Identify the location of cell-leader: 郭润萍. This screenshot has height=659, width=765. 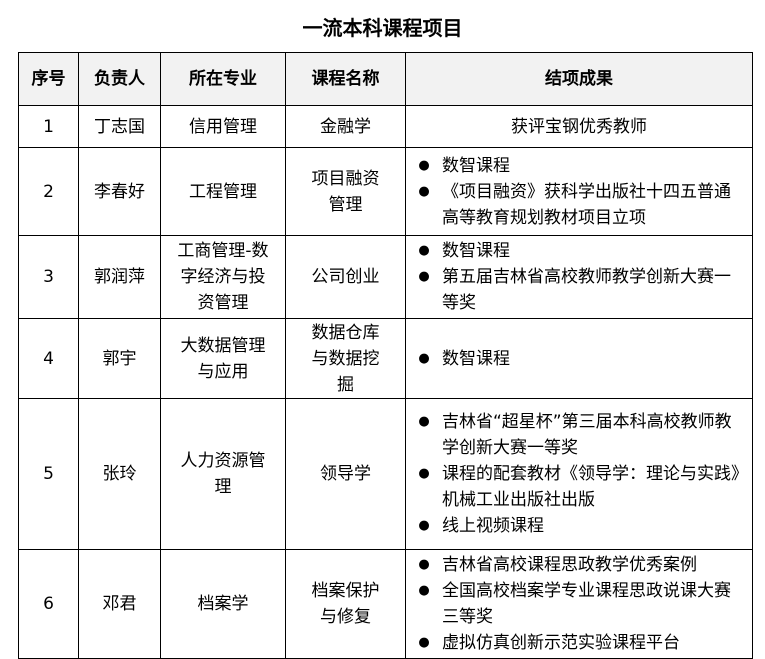
(119, 277).